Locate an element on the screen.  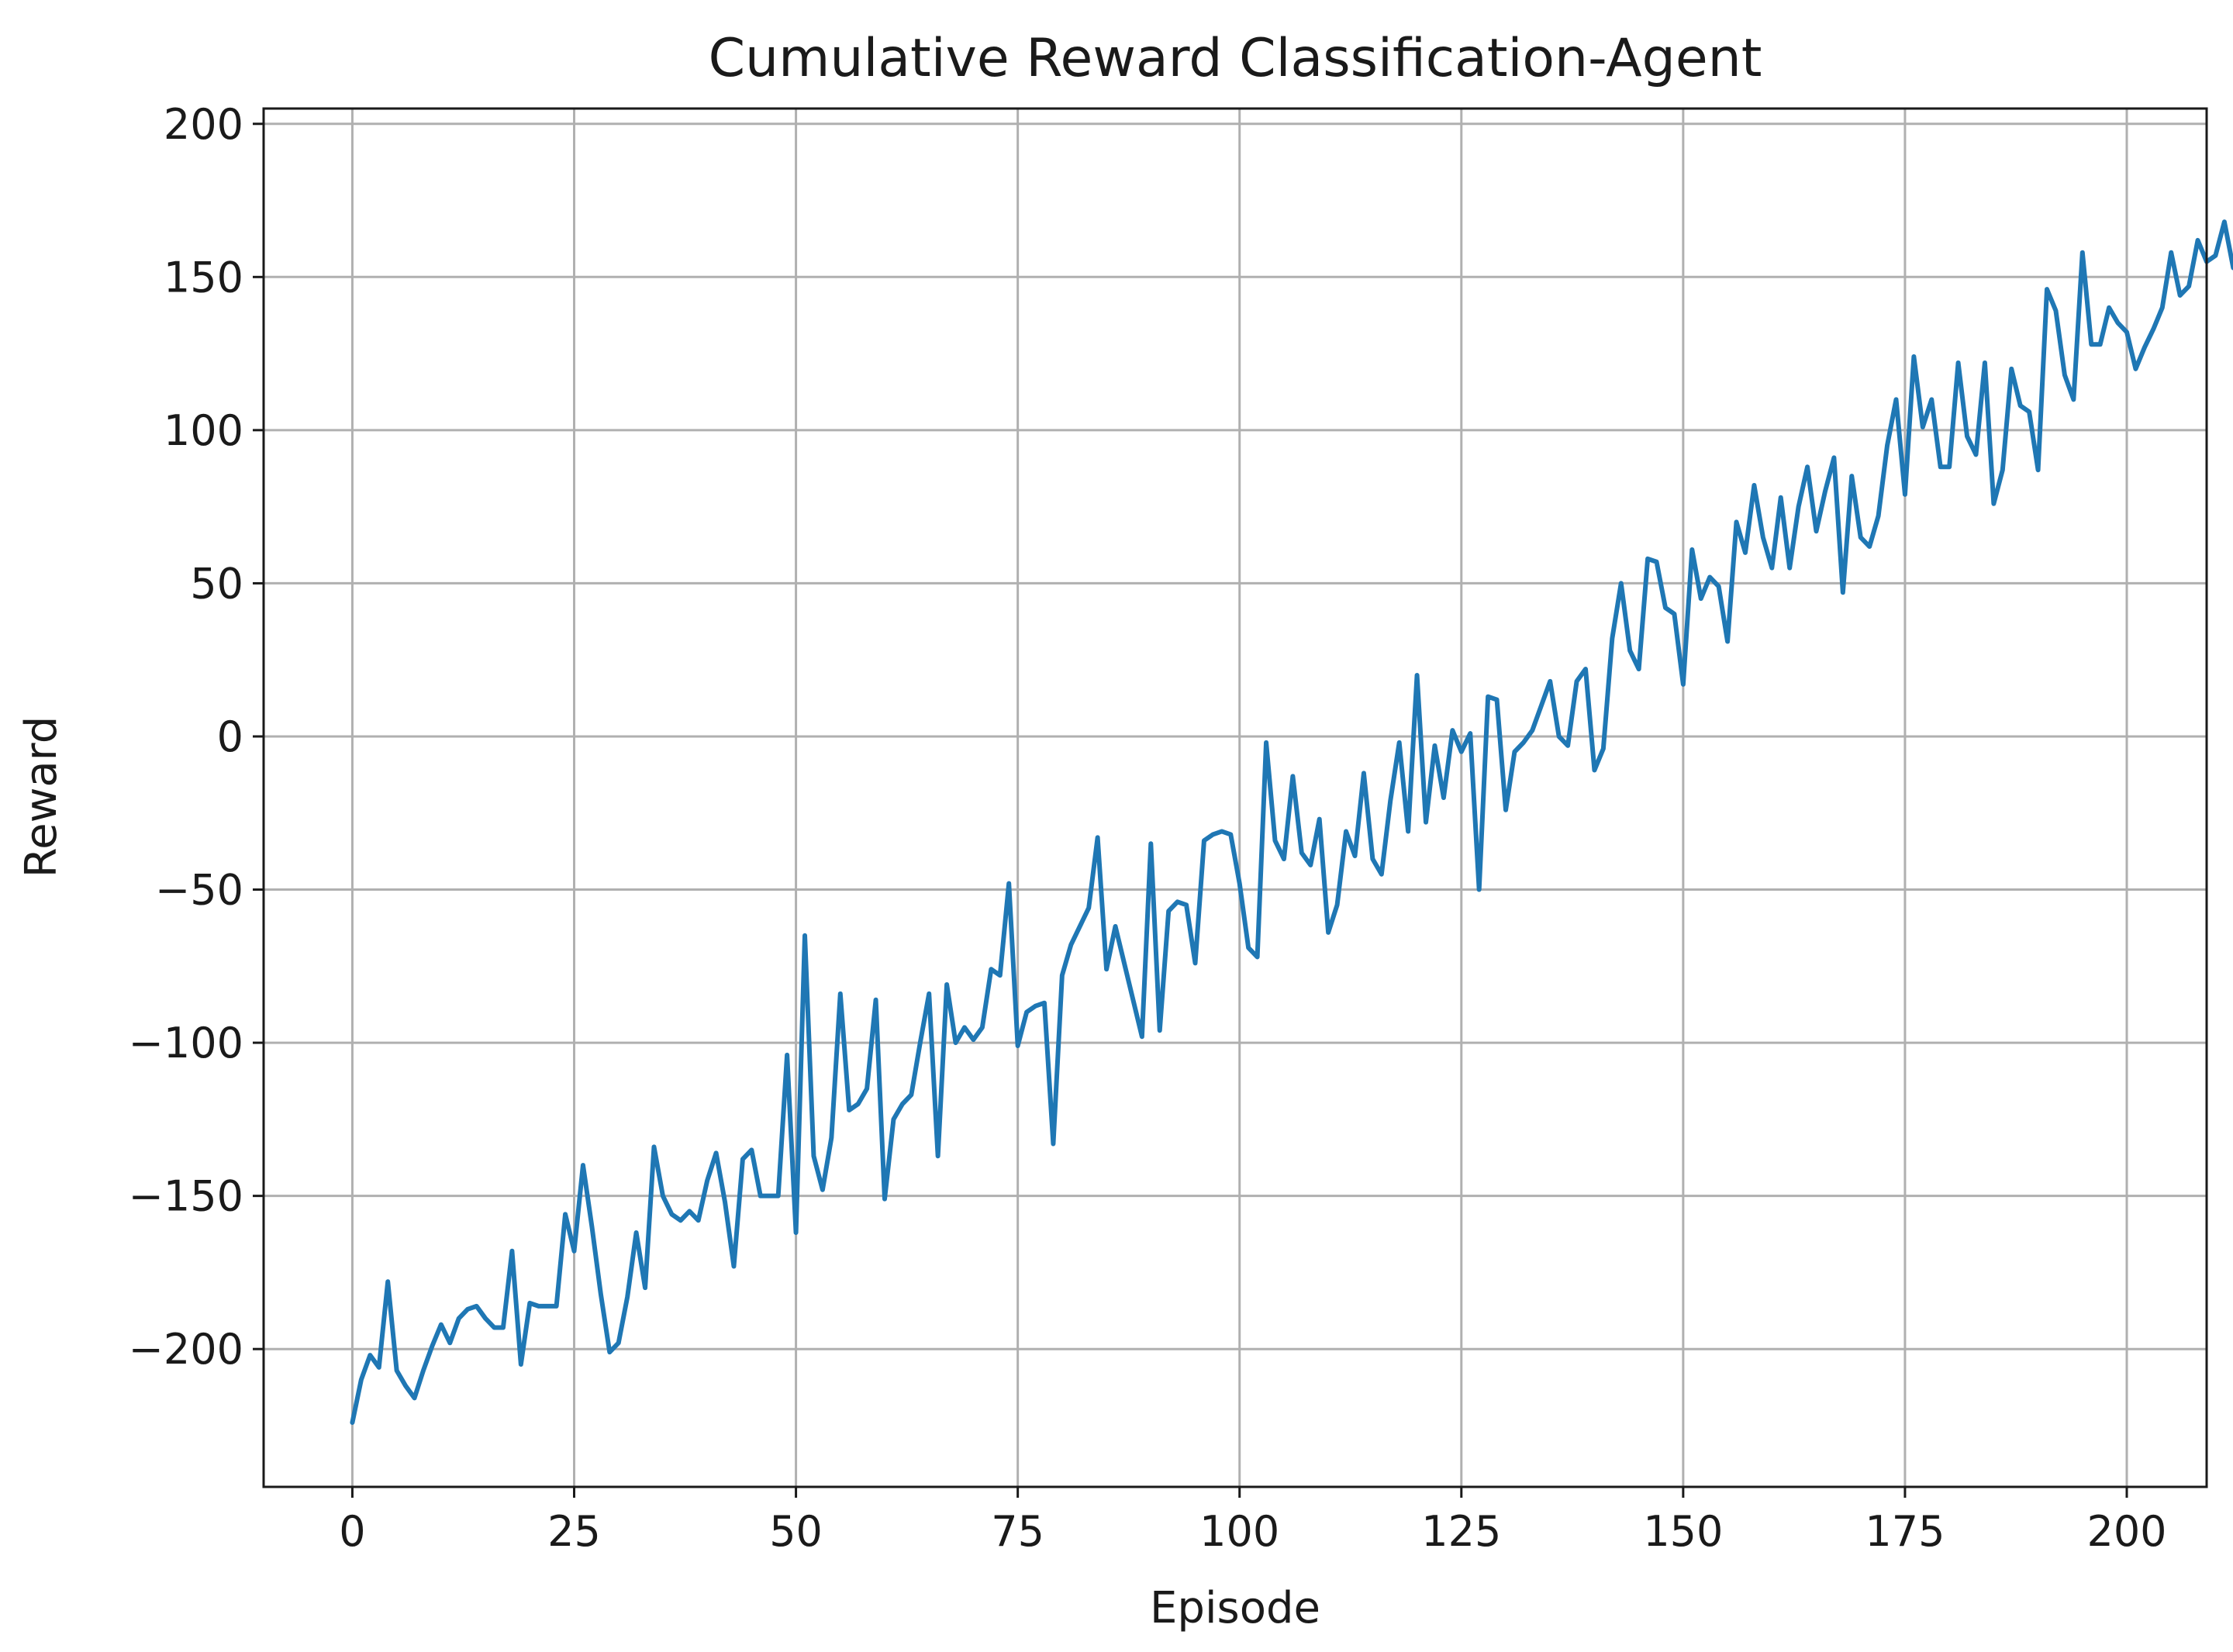
y-tick-label: 0 is located at coordinates (230, 736).